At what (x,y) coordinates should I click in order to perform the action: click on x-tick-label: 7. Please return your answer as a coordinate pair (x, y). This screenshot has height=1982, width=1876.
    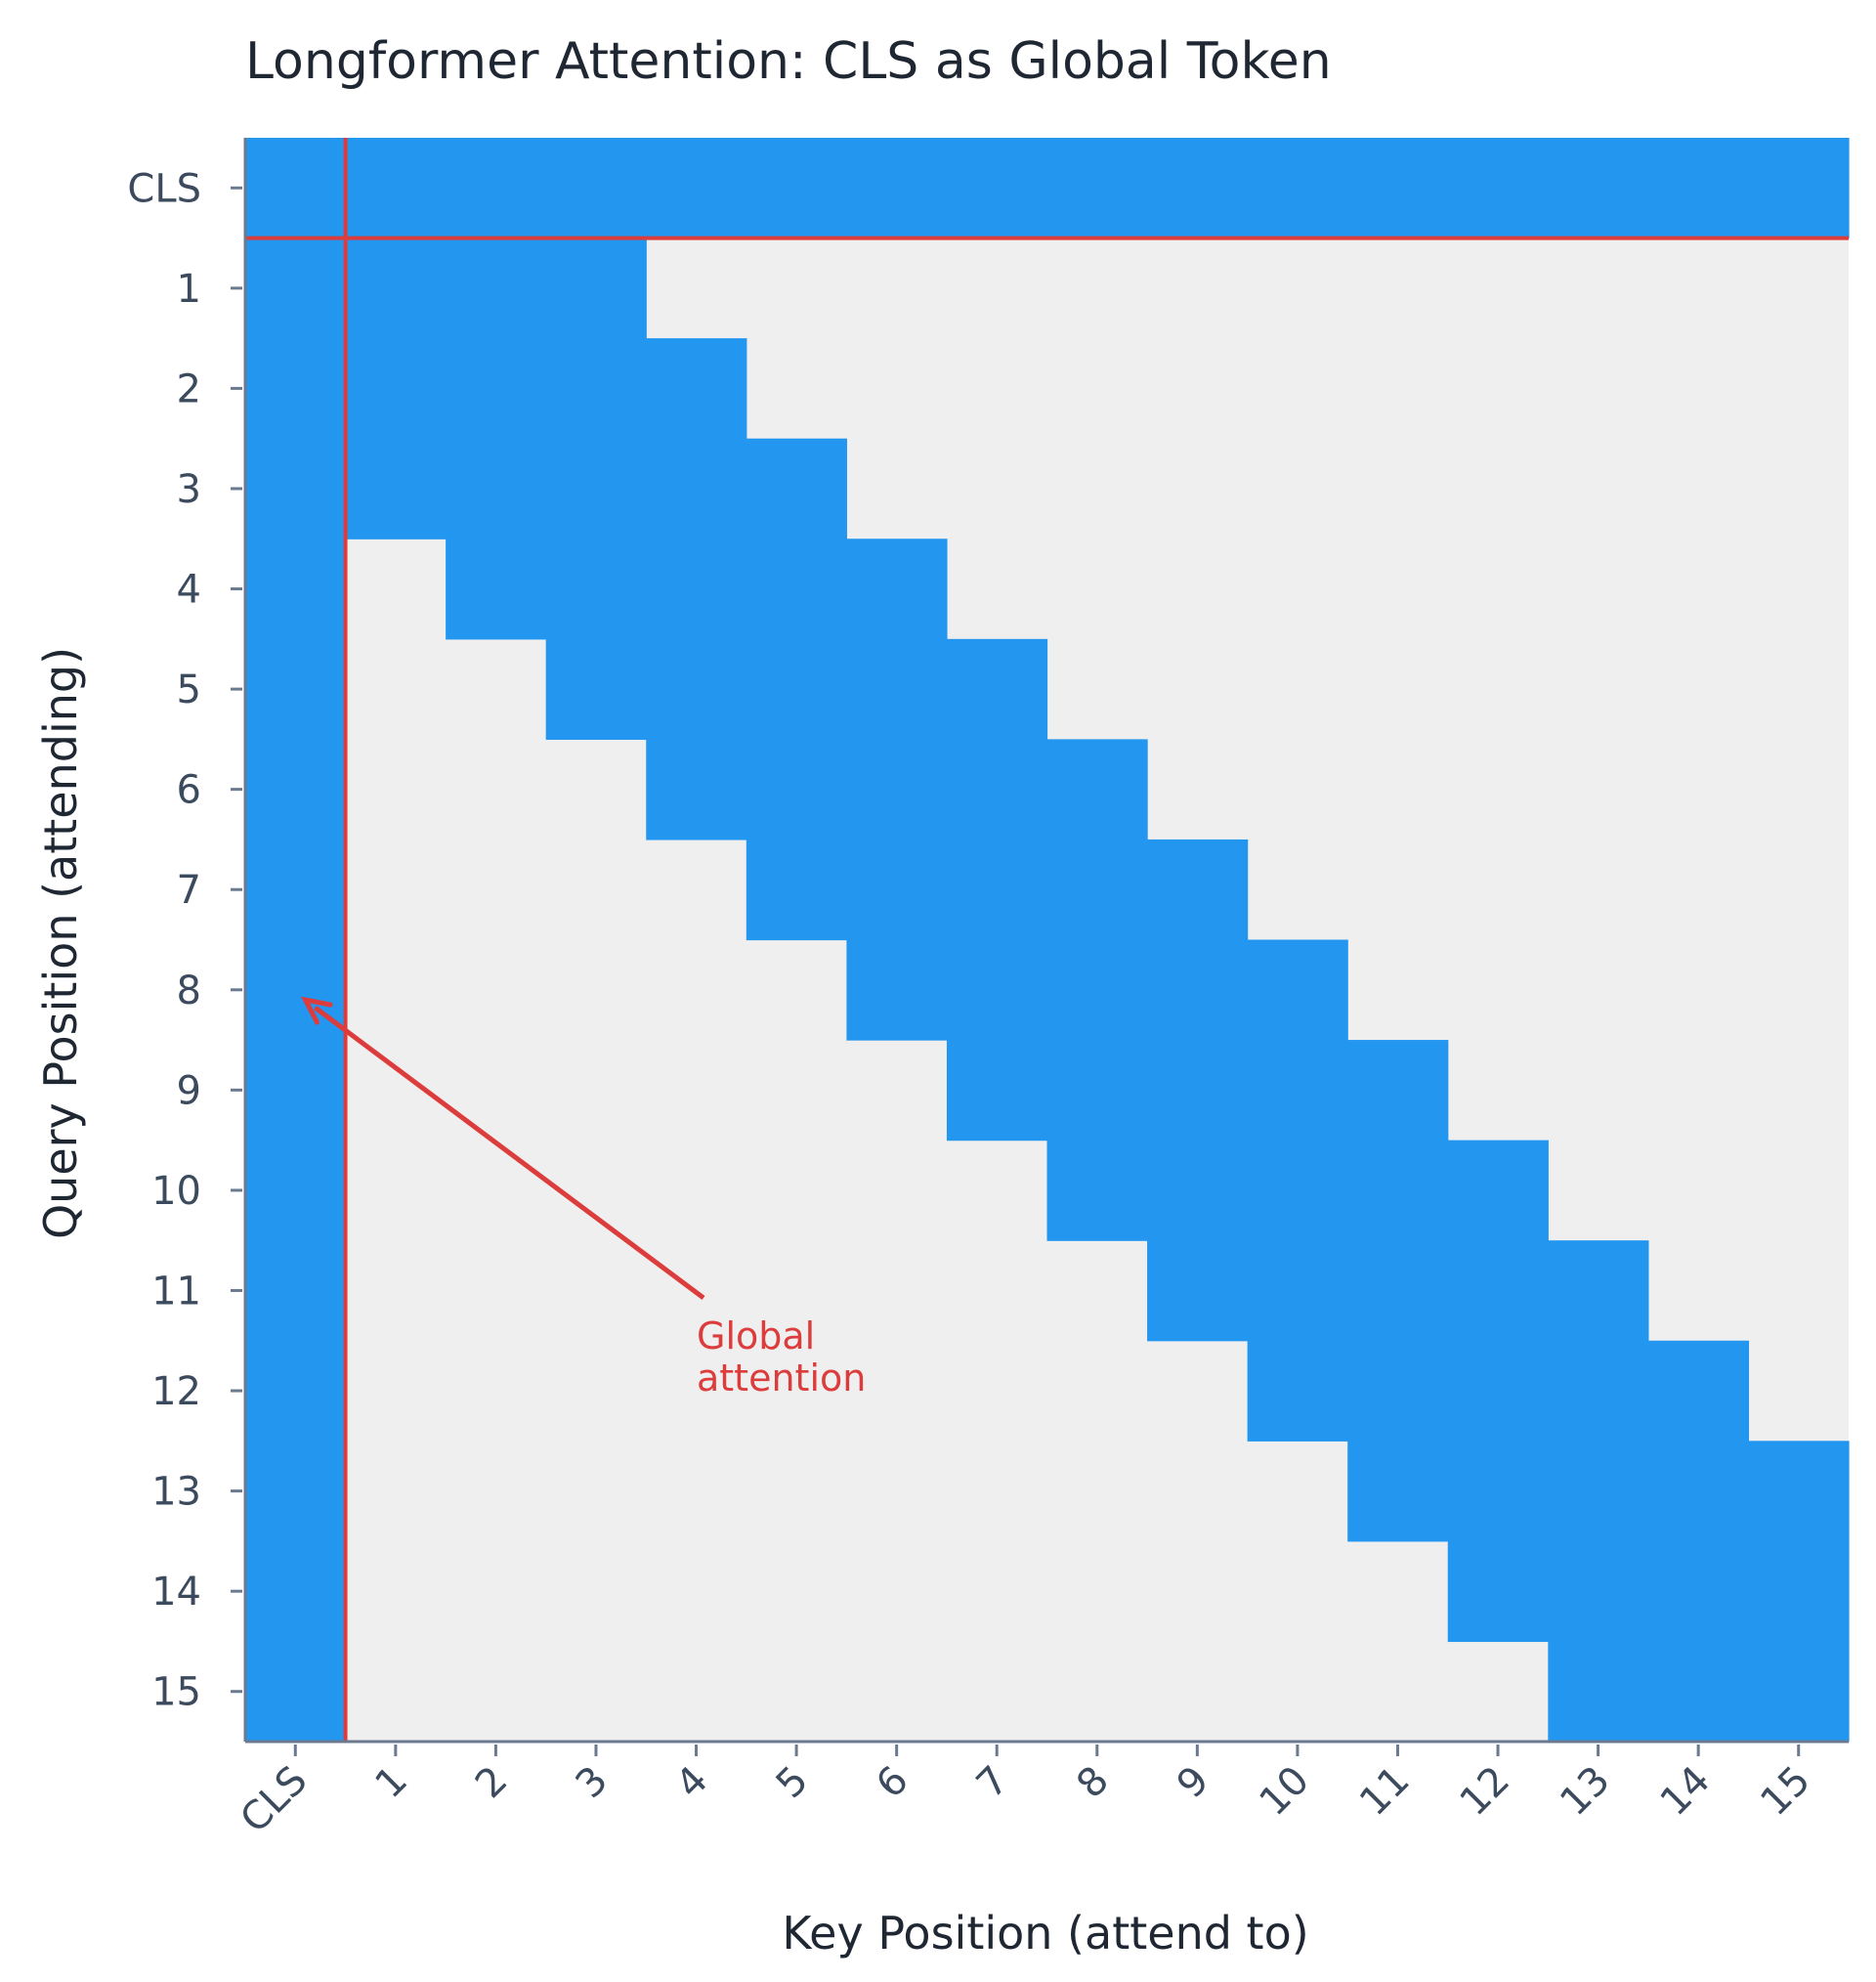
    Looking at the image, I should click on (993, 1783).